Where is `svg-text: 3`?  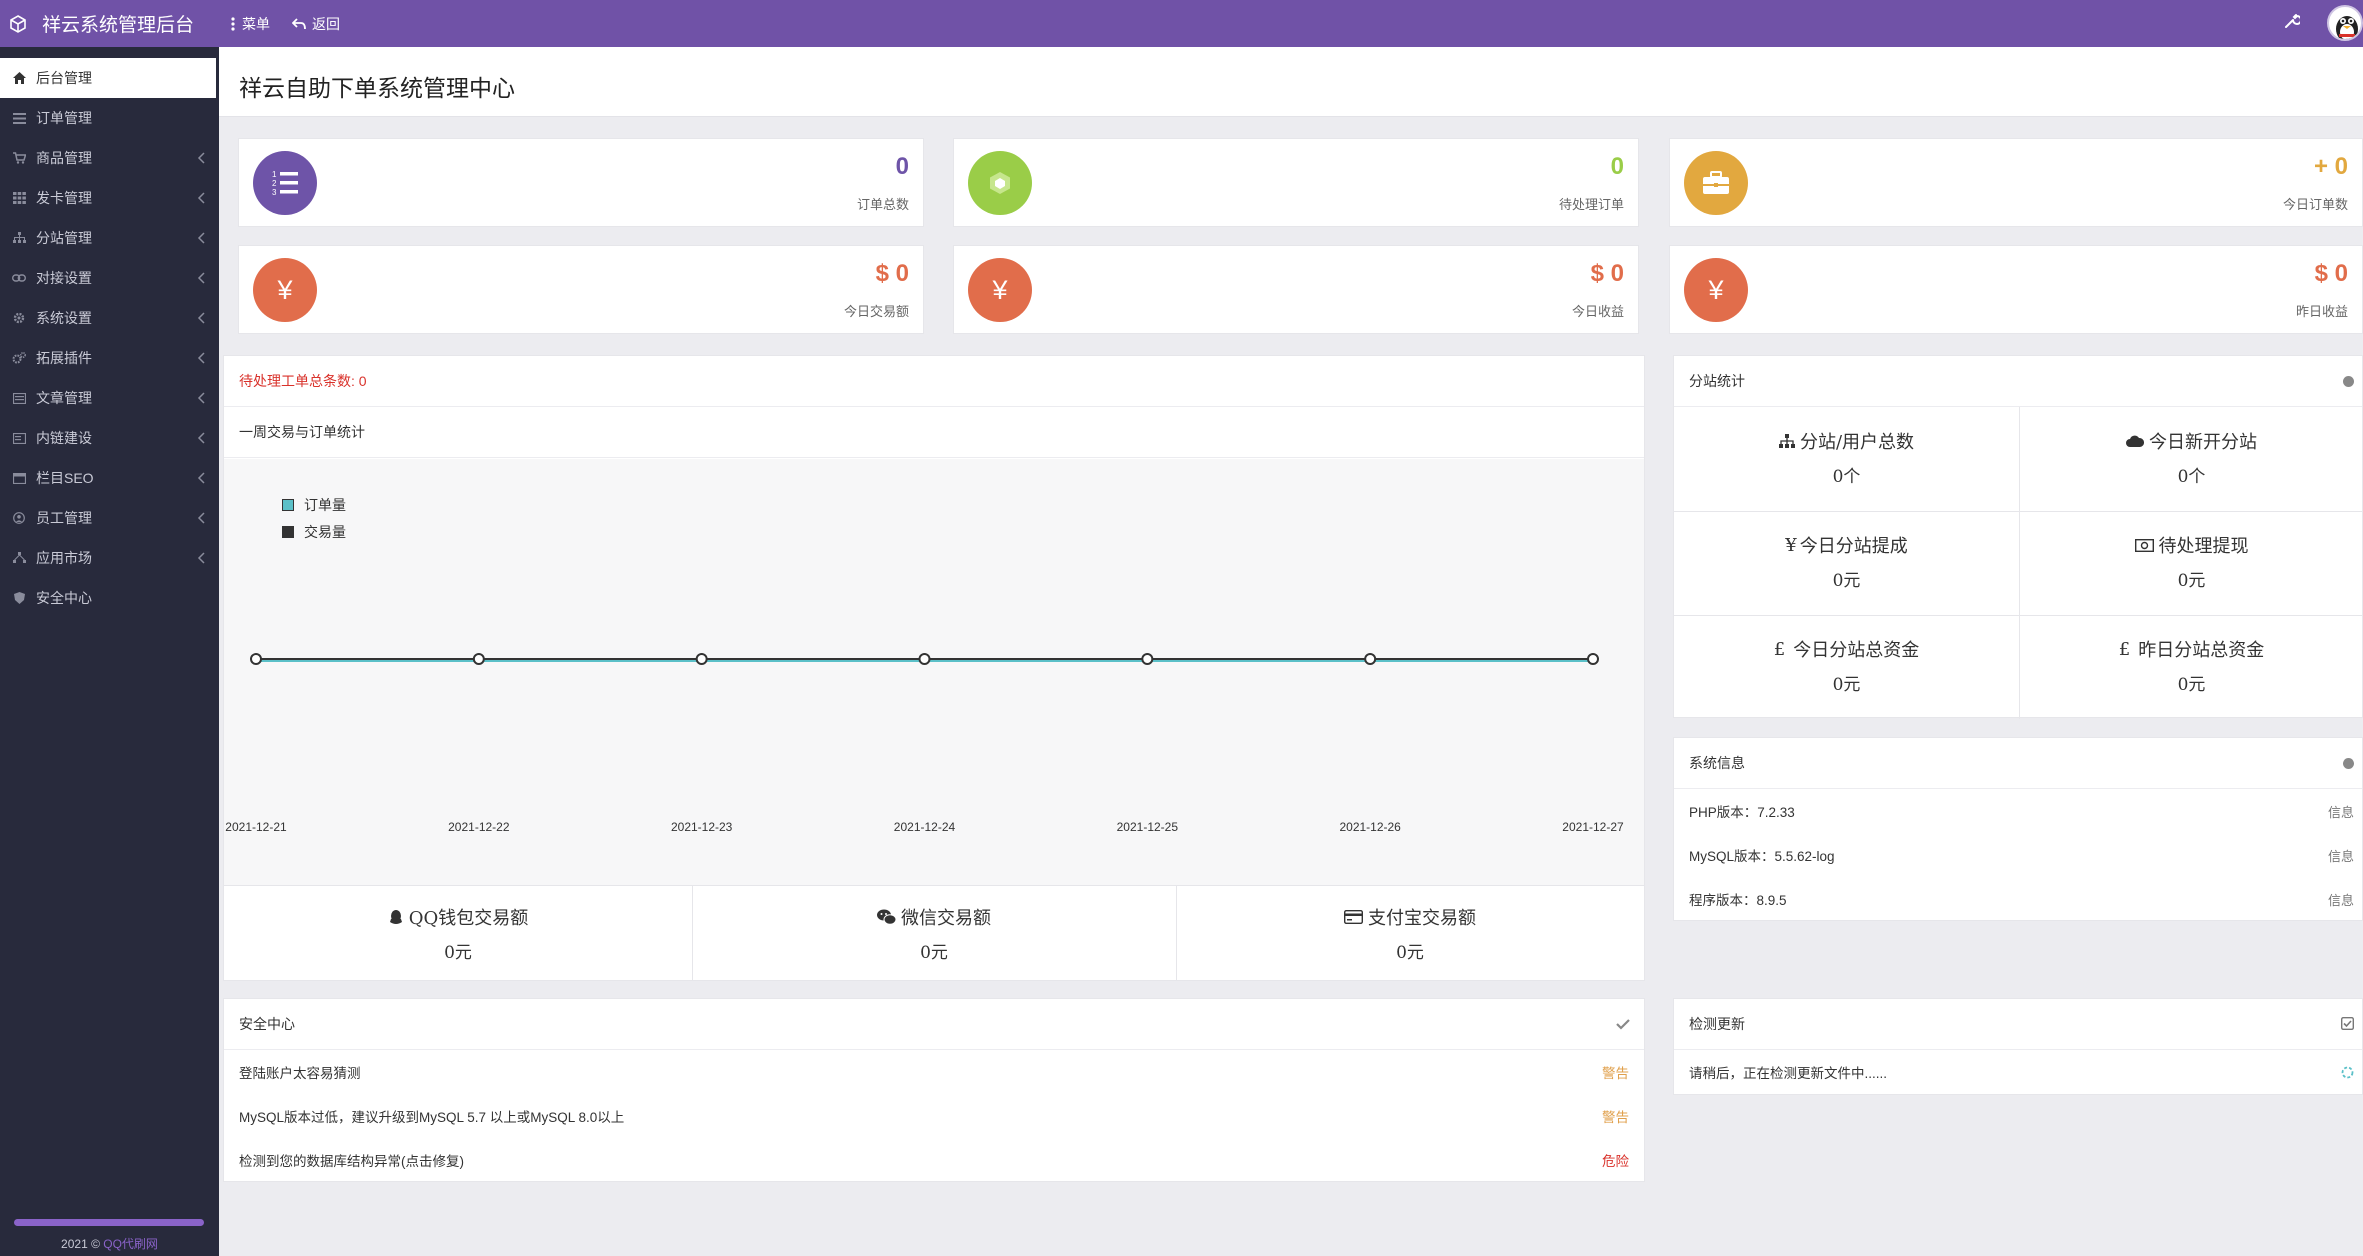
svg-text: 3 is located at coordinates (274, 192).